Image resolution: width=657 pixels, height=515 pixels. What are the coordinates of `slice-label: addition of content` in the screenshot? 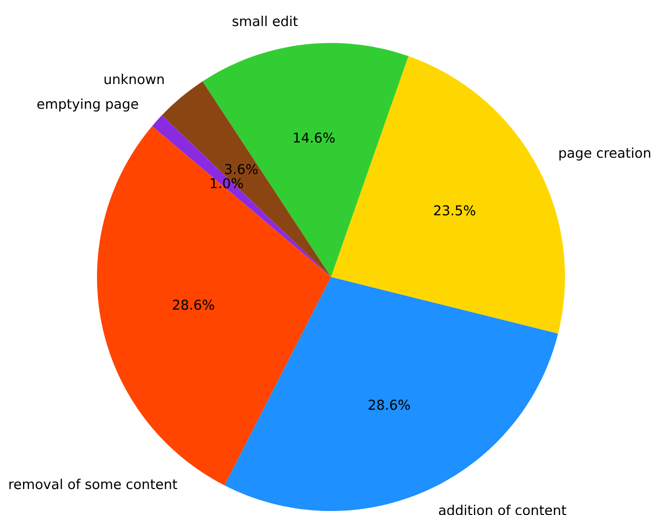 It's located at (502, 509).